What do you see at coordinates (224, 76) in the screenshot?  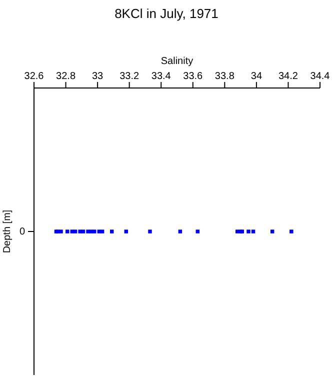 I see `x-tick-label: 33.8` at bounding box center [224, 76].